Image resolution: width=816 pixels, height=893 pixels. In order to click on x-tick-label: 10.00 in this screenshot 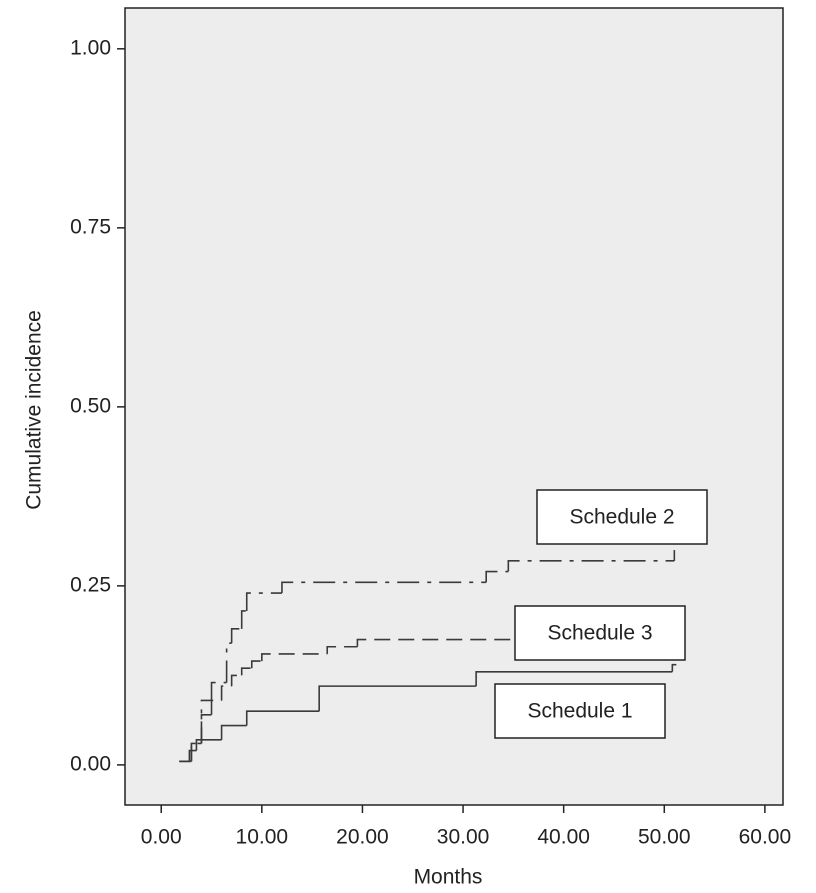, I will do `click(262, 837)`.